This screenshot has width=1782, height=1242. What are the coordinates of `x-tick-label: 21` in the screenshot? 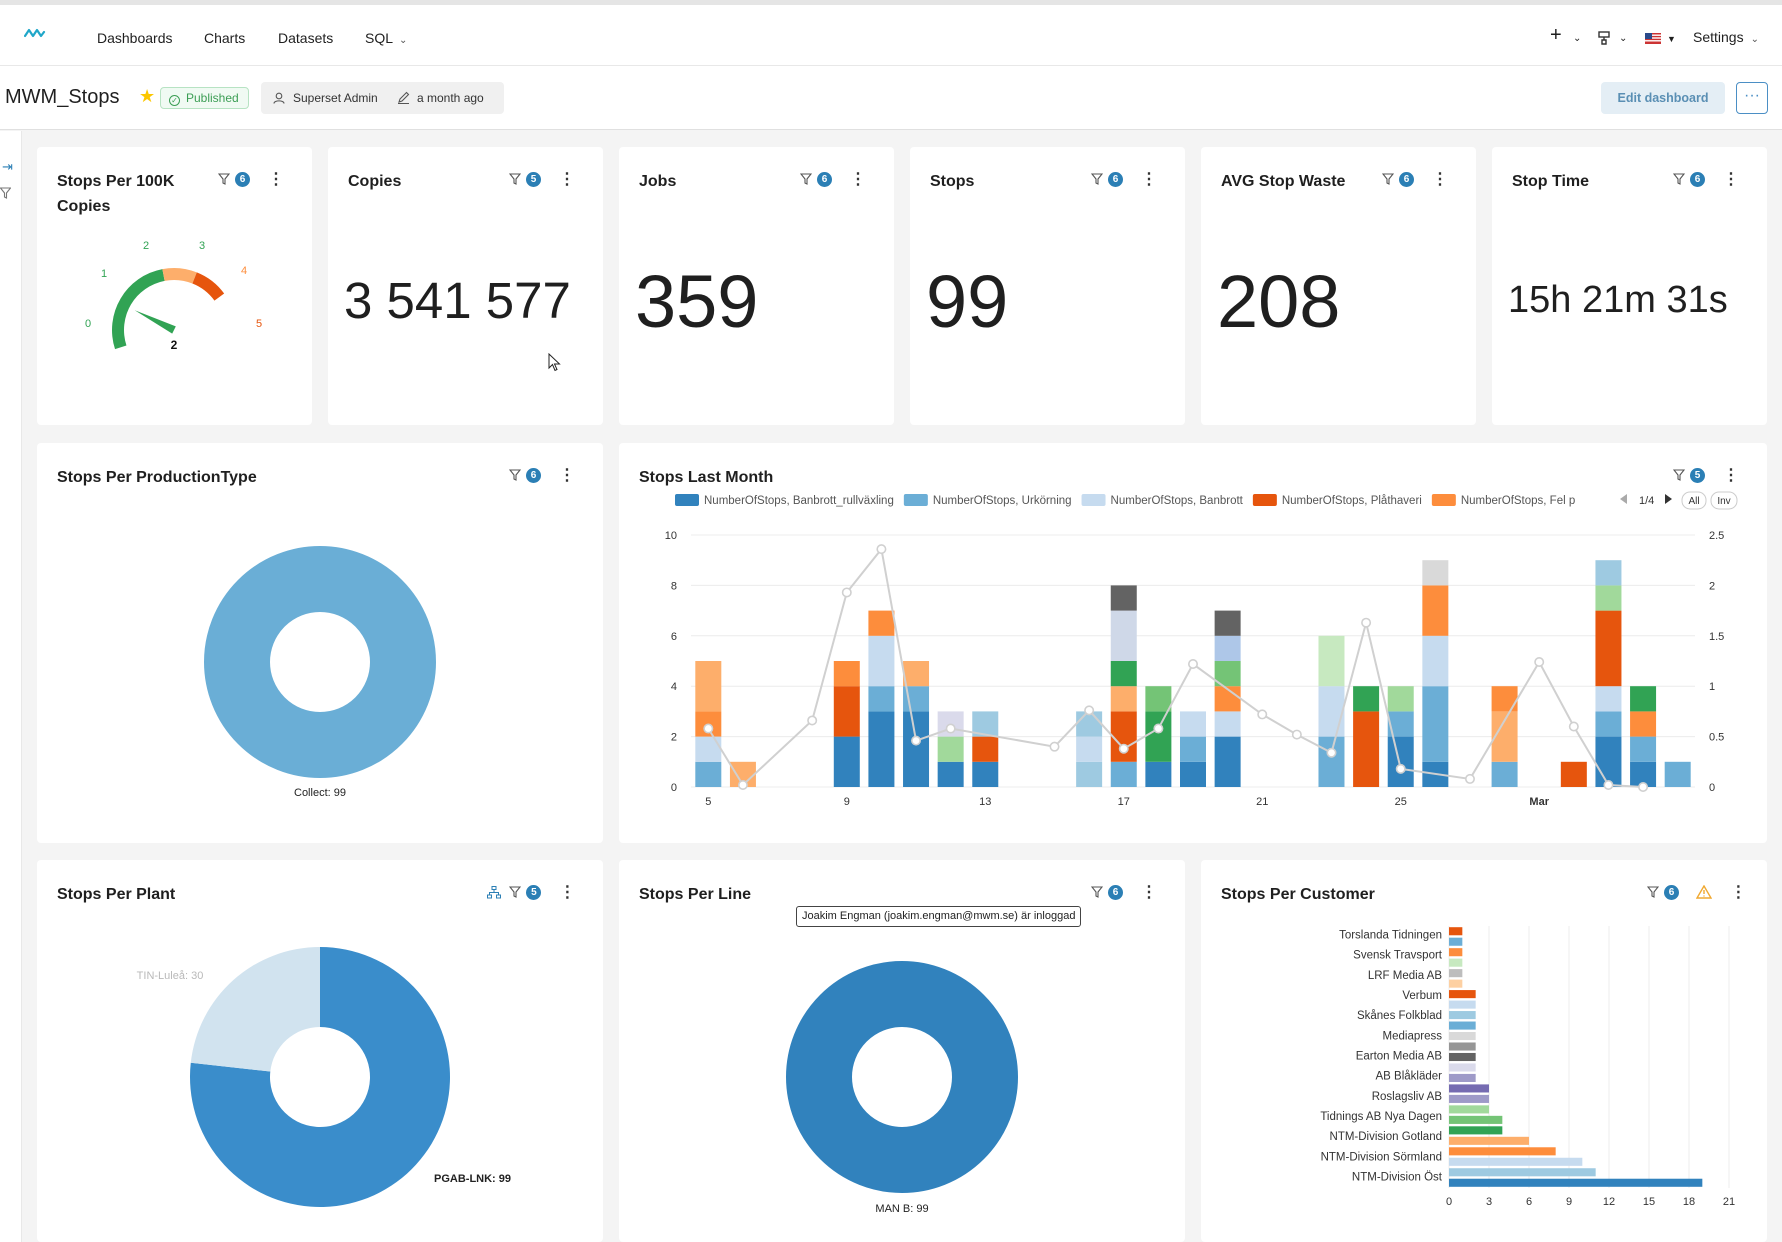 It's located at (1262, 802).